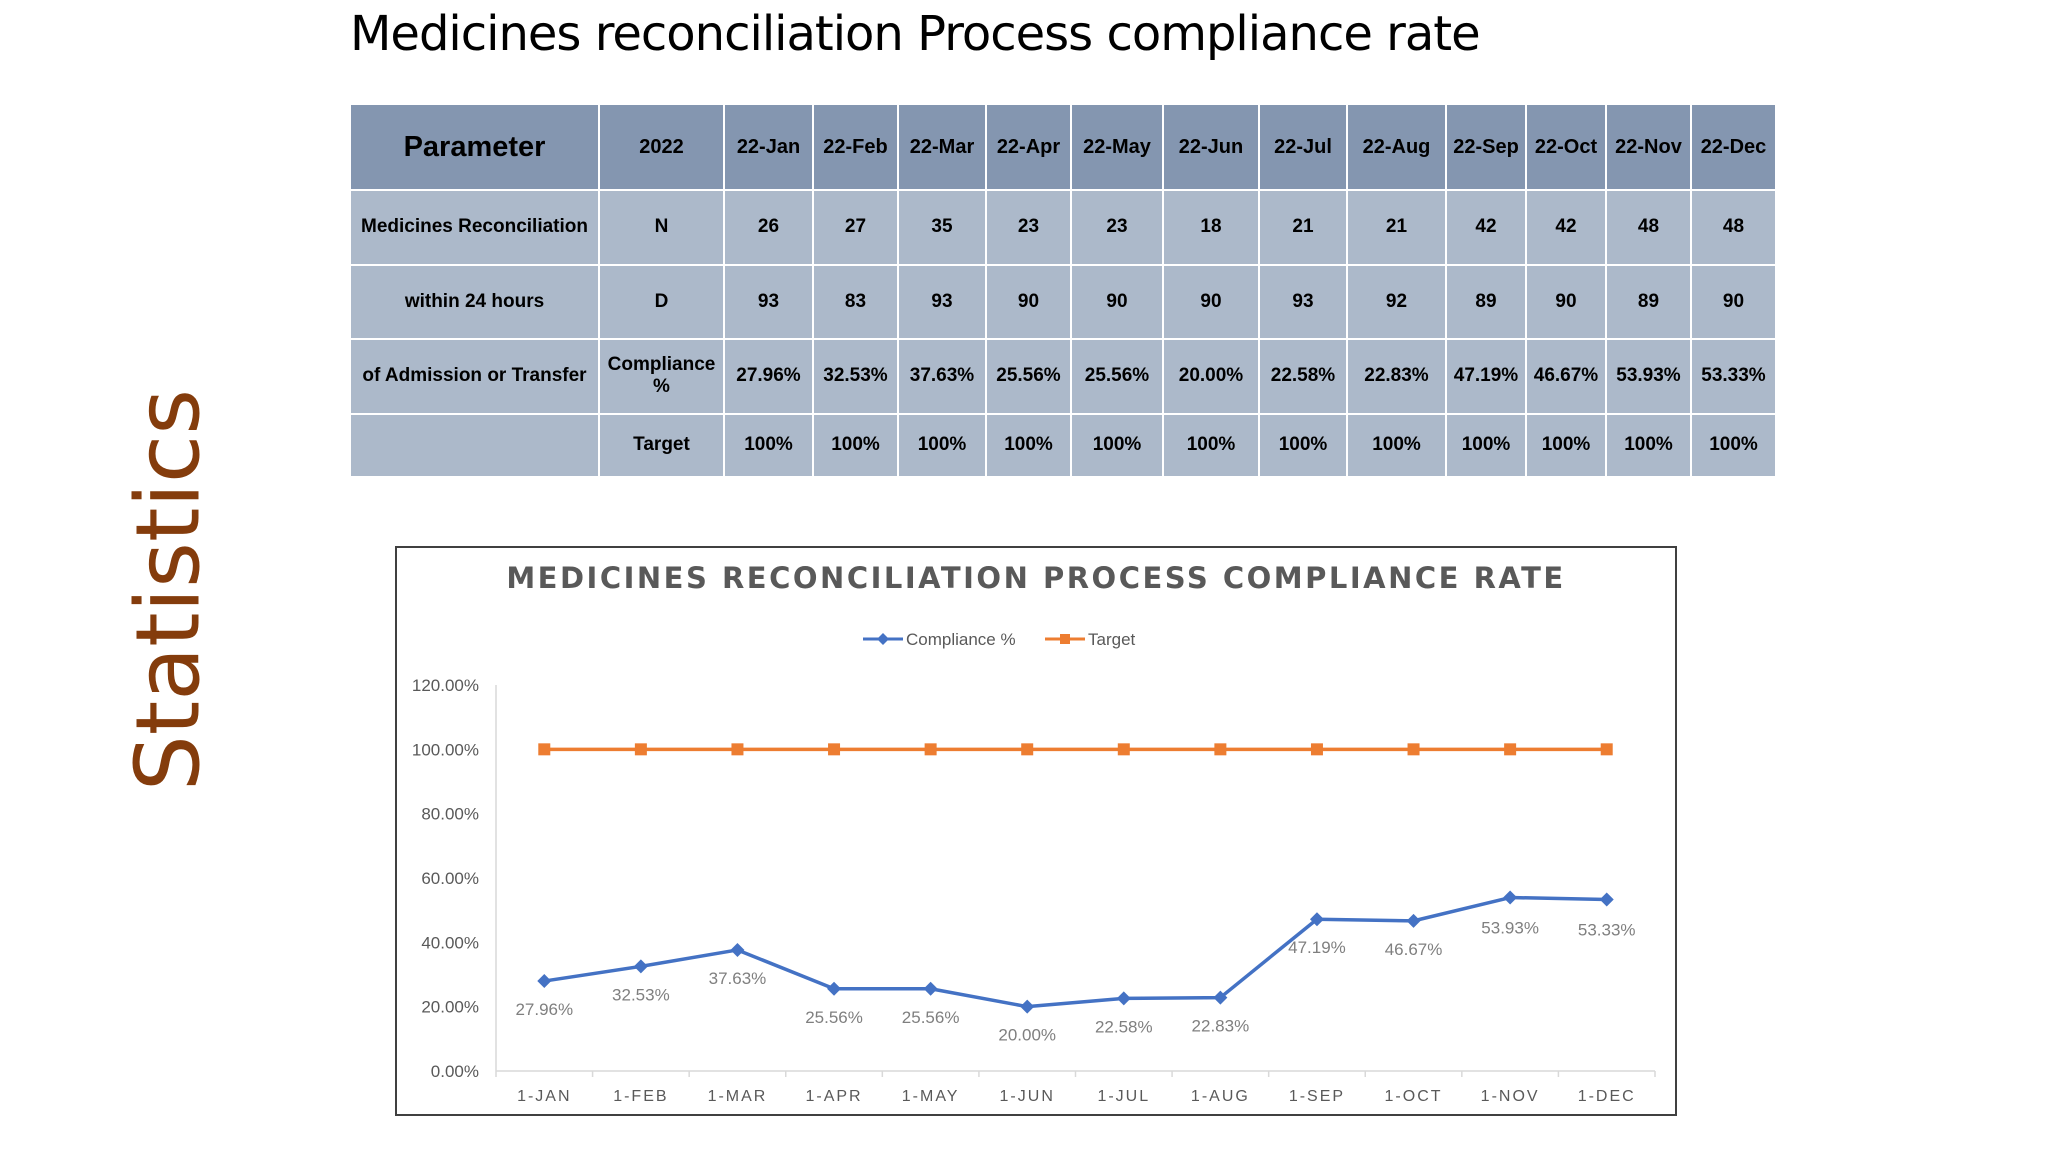 This screenshot has height=1152, width=2048. What do you see at coordinates (1065, 639) in the screenshot?
I see `legend-square-marker` at bounding box center [1065, 639].